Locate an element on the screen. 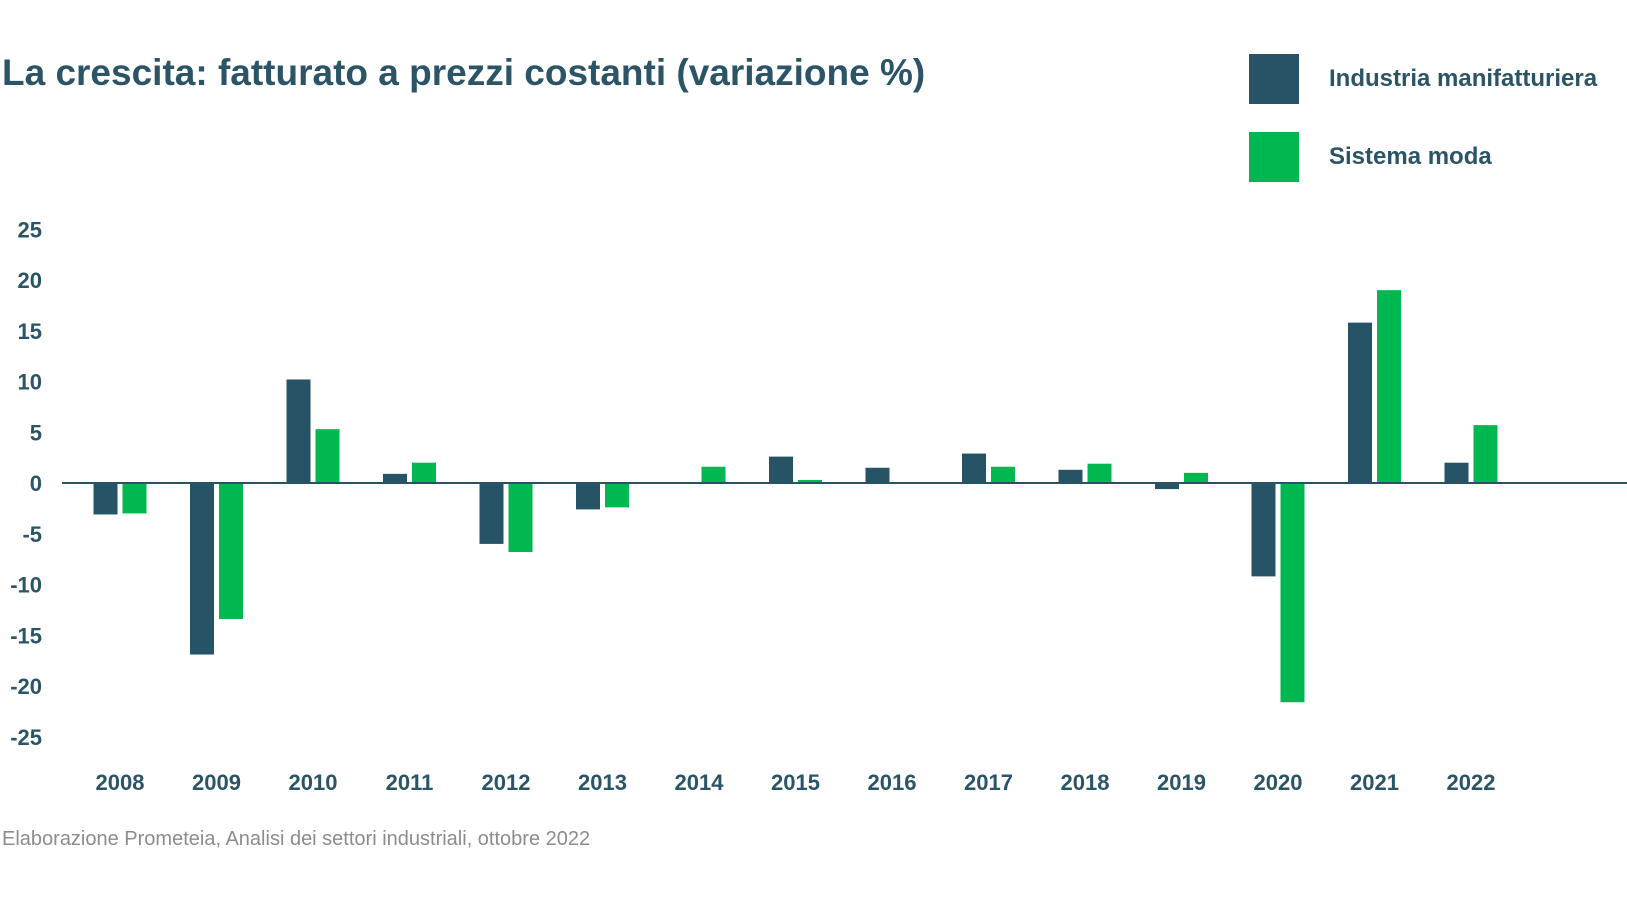  x-tick-label: 2012 is located at coordinates (506, 782).